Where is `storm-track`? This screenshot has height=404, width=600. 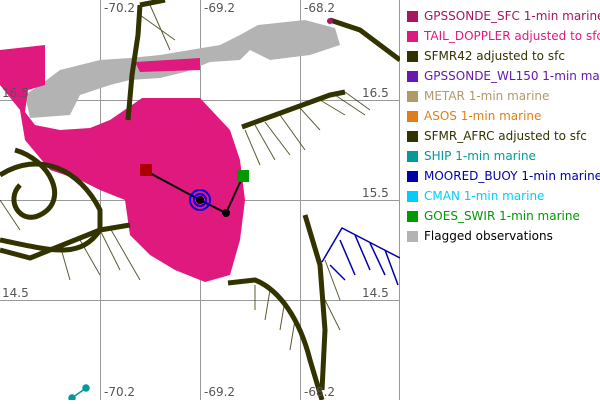
storm-track is located at coordinates (194, 193).